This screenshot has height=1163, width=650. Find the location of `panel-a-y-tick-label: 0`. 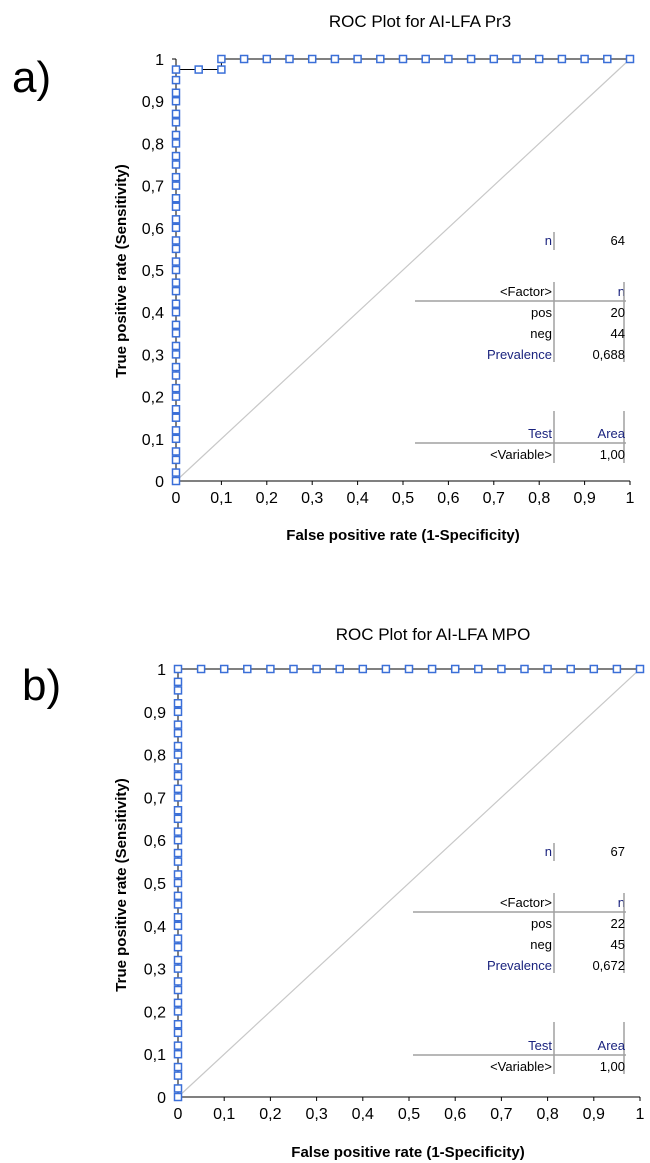

panel-a-y-tick-label: 0 is located at coordinates (159, 482).